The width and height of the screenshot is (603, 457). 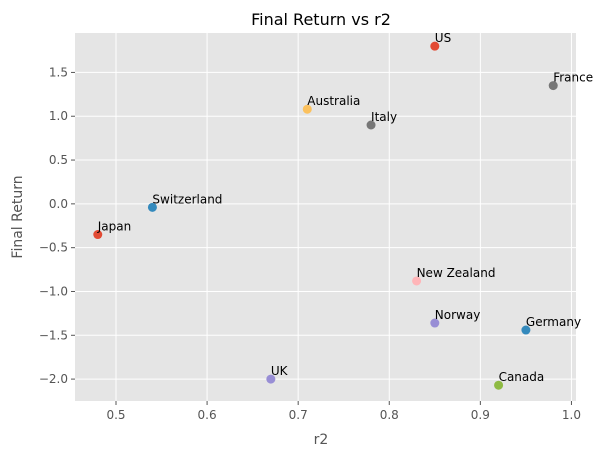 What do you see at coordinates (207, 415) in the screenshot?
I see `x-tick-label: 0.6` at bounding box center [207, 415].